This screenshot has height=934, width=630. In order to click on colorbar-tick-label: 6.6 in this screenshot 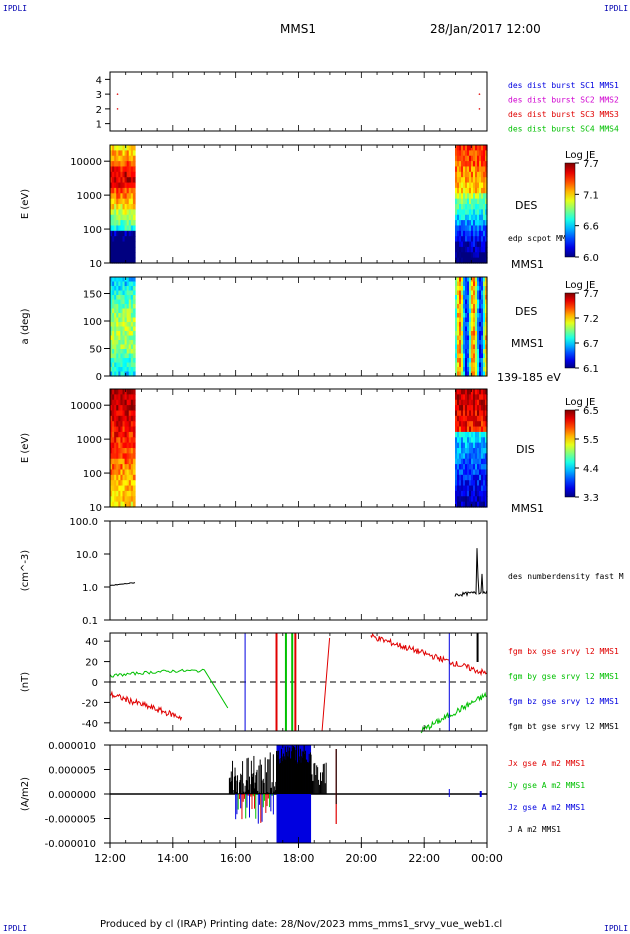, I will do `click(591, 227)`.